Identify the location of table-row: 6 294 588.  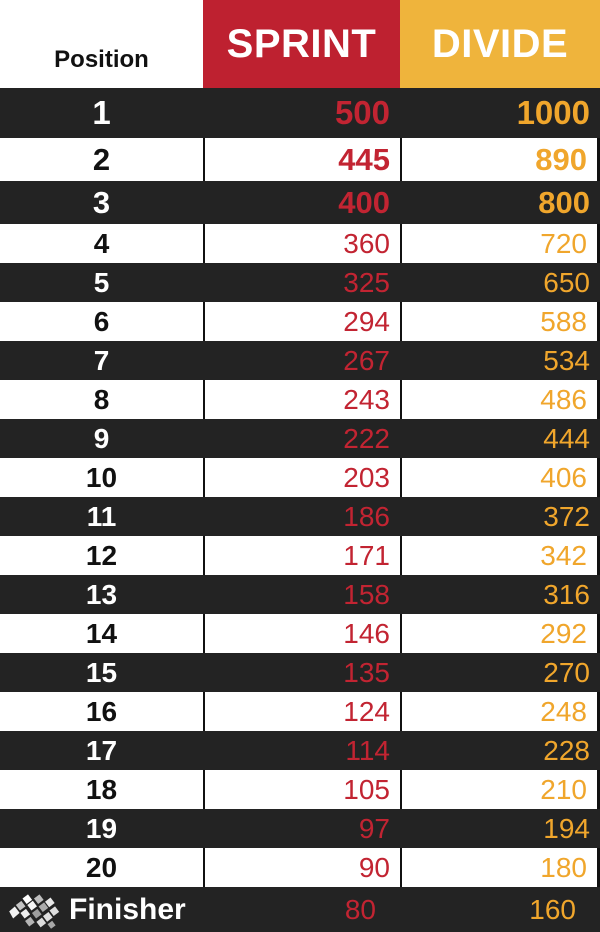
(300, 321).